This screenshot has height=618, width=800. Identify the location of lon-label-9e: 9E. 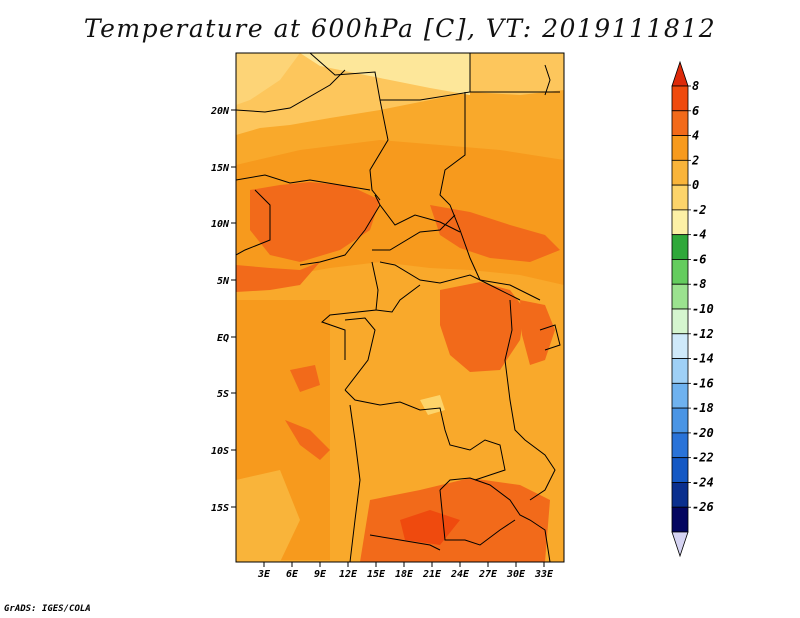
(320, 574).